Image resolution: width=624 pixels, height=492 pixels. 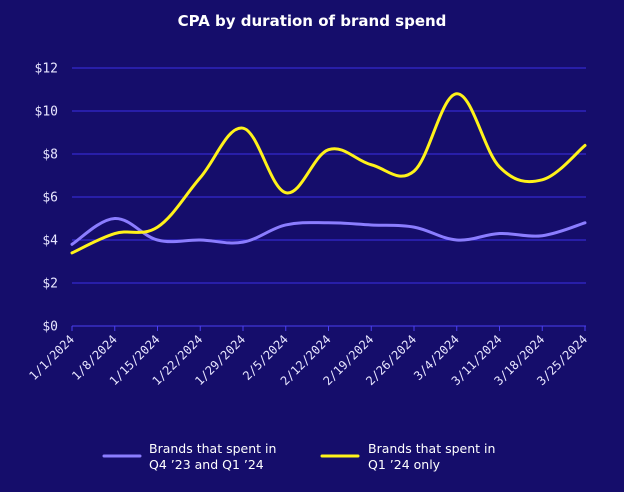 I want to click on y-axis-ticks: $0 $2 $4 $6 $8 $10 $12, so click(x=47, y=198).